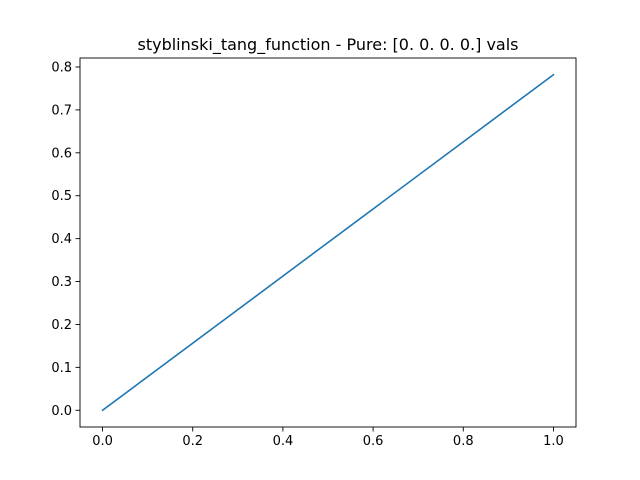  Describe the element at coordinates (61, 153) in the screenshot. I see `y-tick-label: 0.6` at that location.